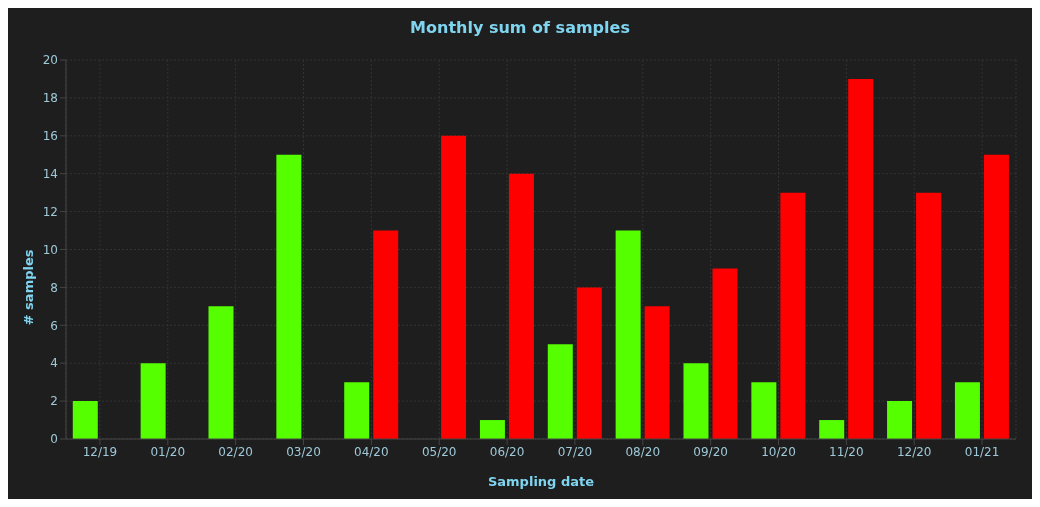  Describe the element at coordinates (846, 451) in the screenshot. I see `x-tick-label: 11/20` at that location.